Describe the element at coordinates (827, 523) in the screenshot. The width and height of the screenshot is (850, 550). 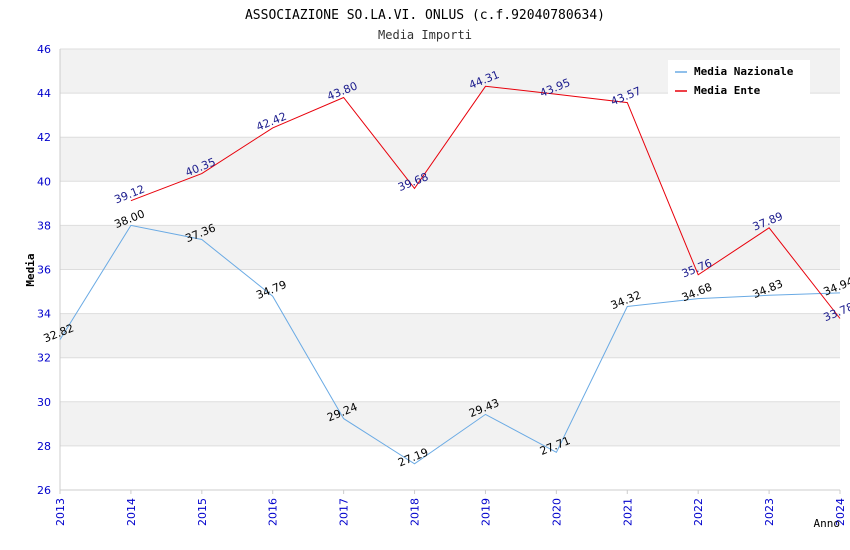
I see `x-axis-label: Anno` at that location.